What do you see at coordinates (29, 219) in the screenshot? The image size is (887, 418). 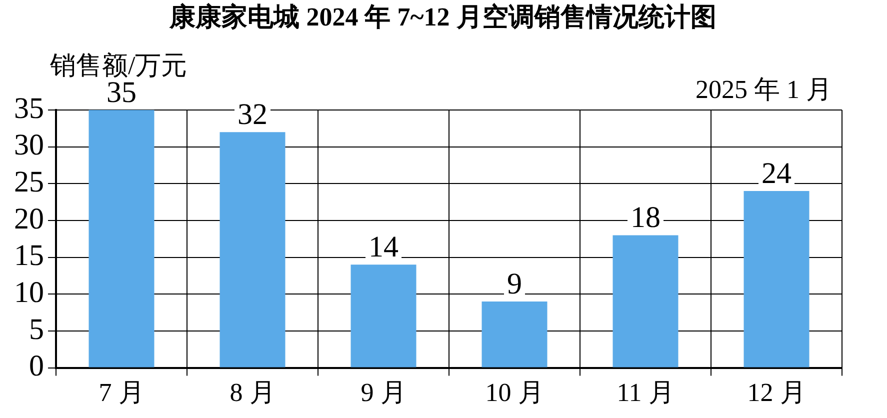 I see `y-tick-label: 20` at bounding box center [29, 219].